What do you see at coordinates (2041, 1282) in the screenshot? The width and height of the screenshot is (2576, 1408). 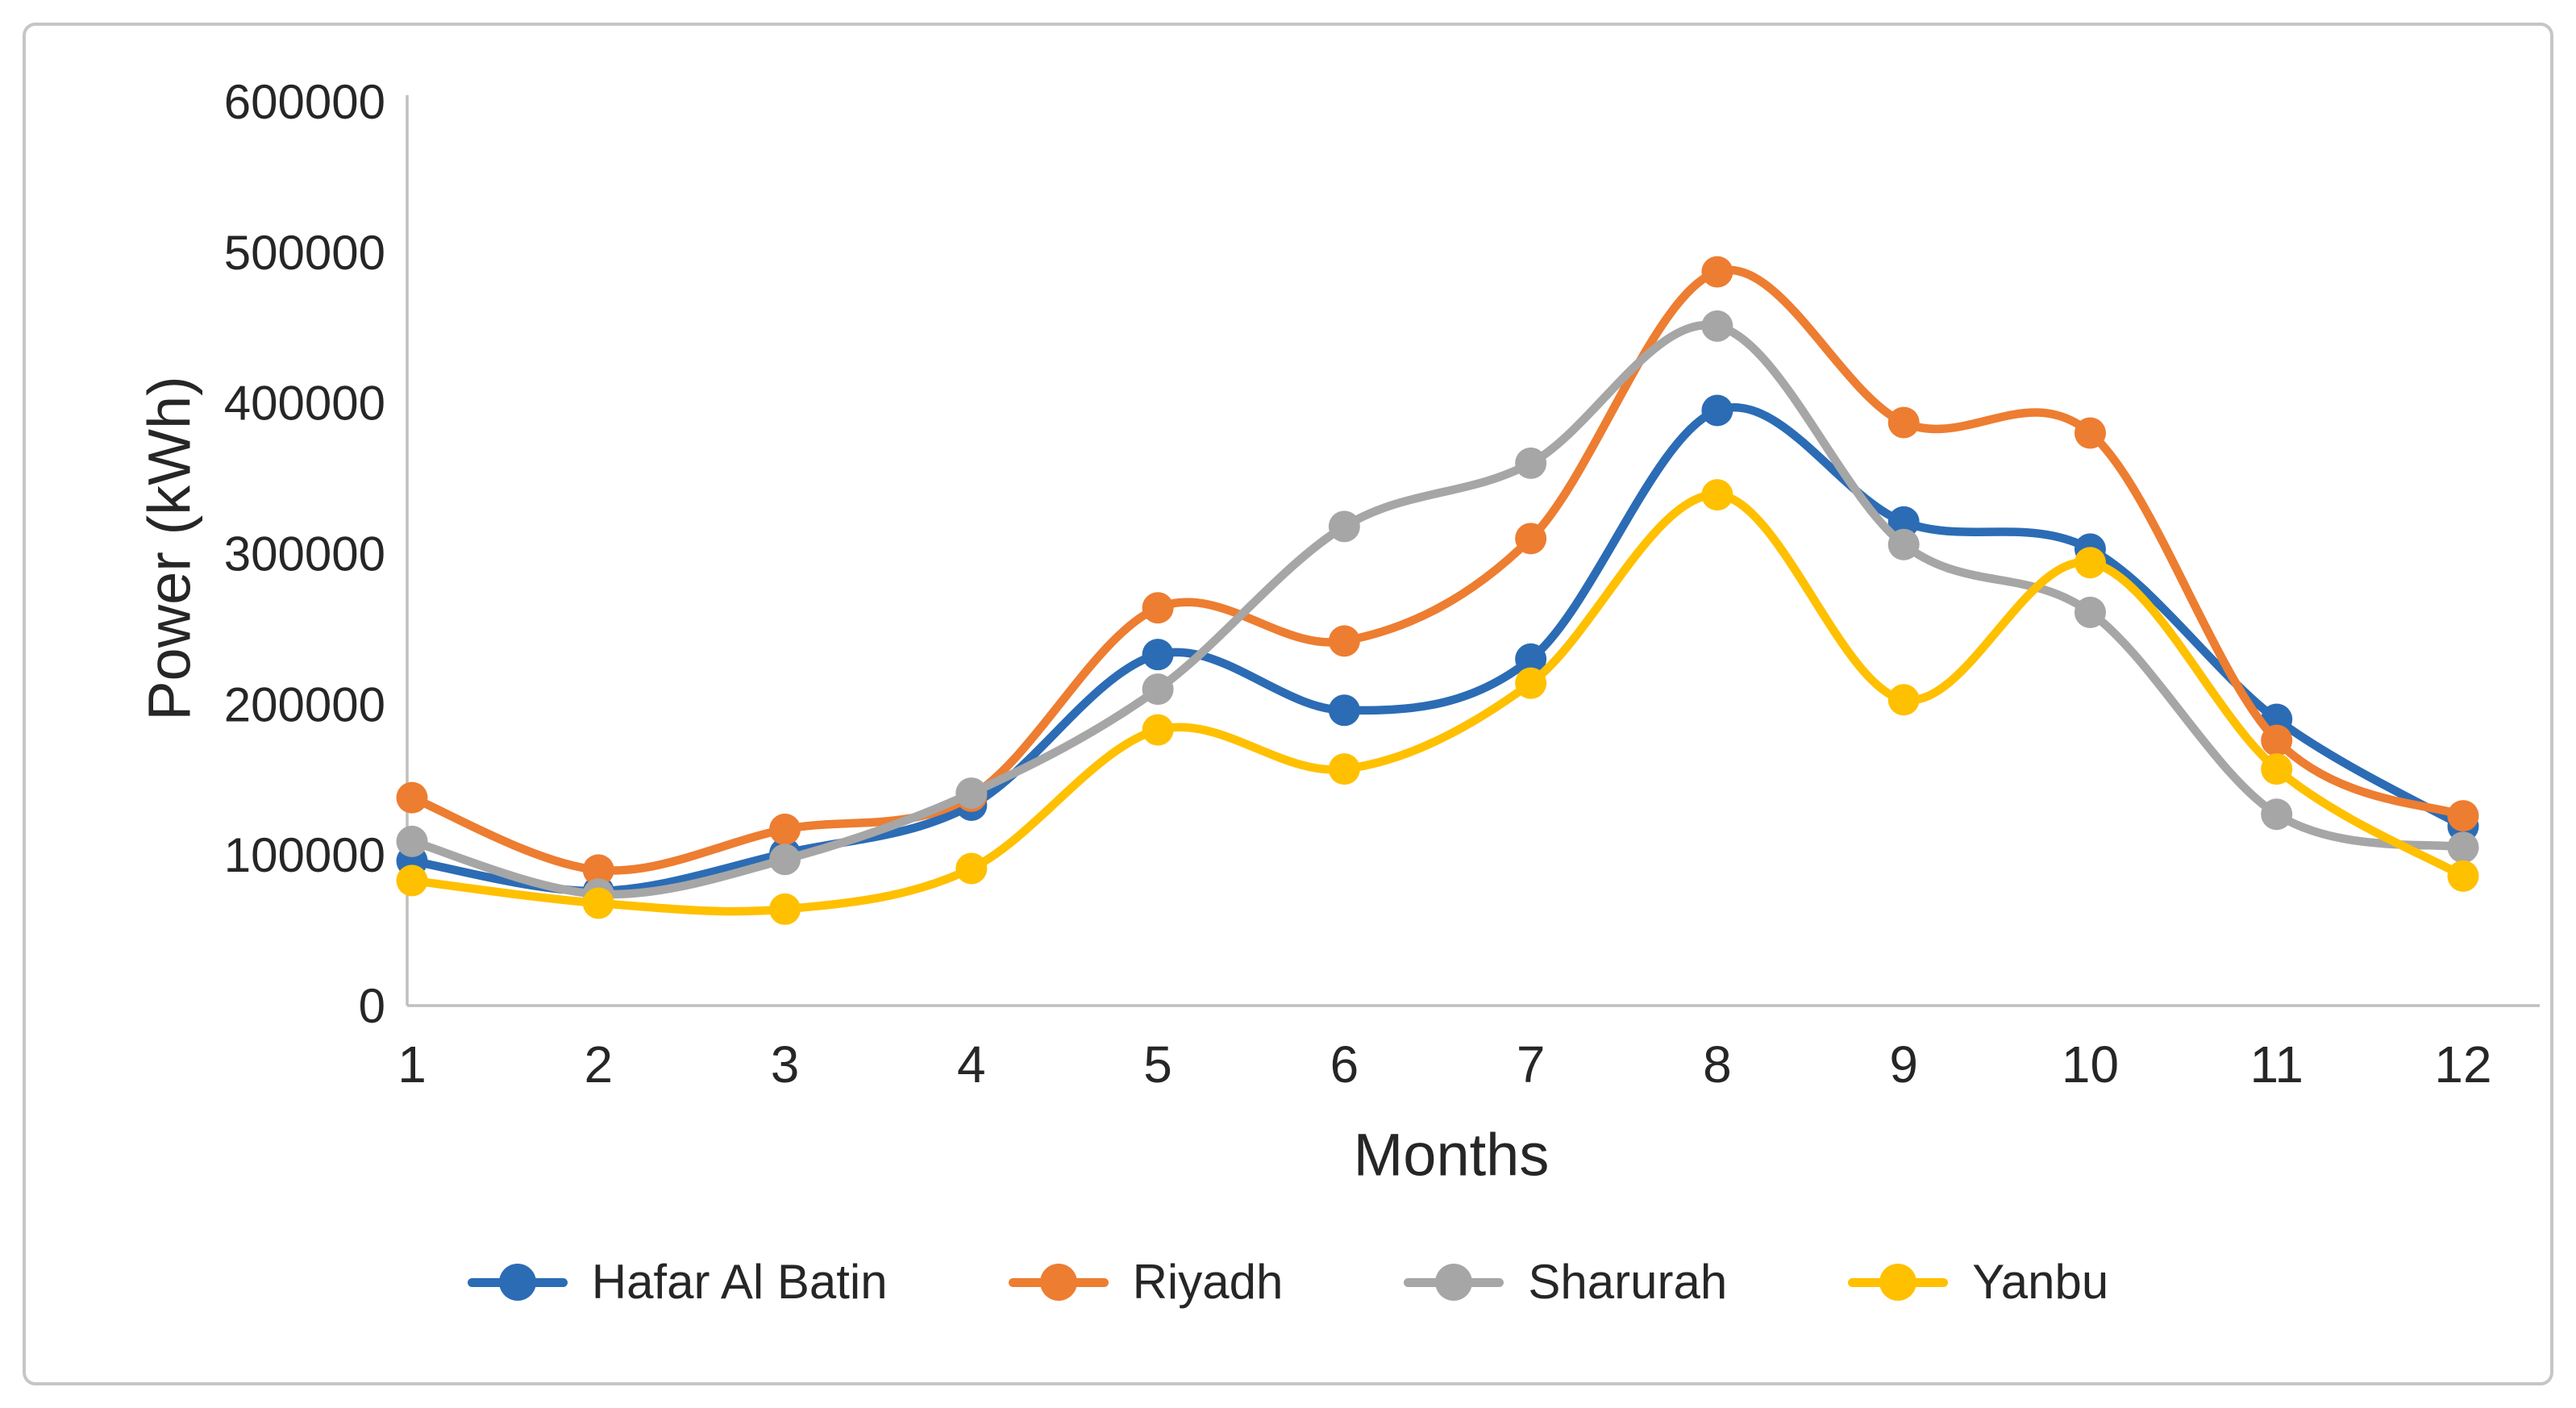 I see `legend-label: Yanbu` at bounding box center [2041, 1282].